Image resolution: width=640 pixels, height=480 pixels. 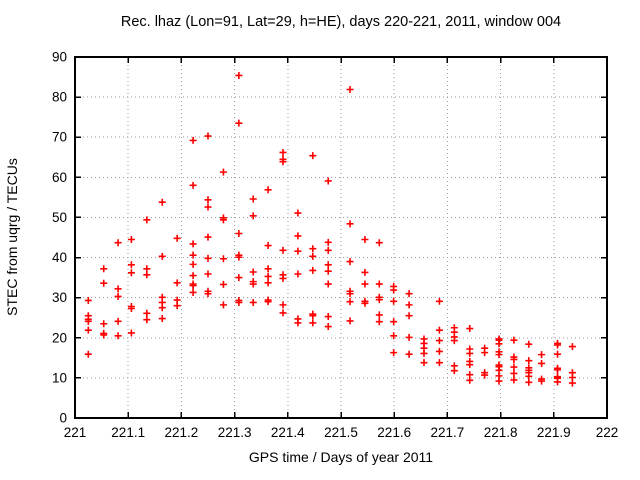 I want to click on x-tick-label: 221.3, so click(x=235, y=432).